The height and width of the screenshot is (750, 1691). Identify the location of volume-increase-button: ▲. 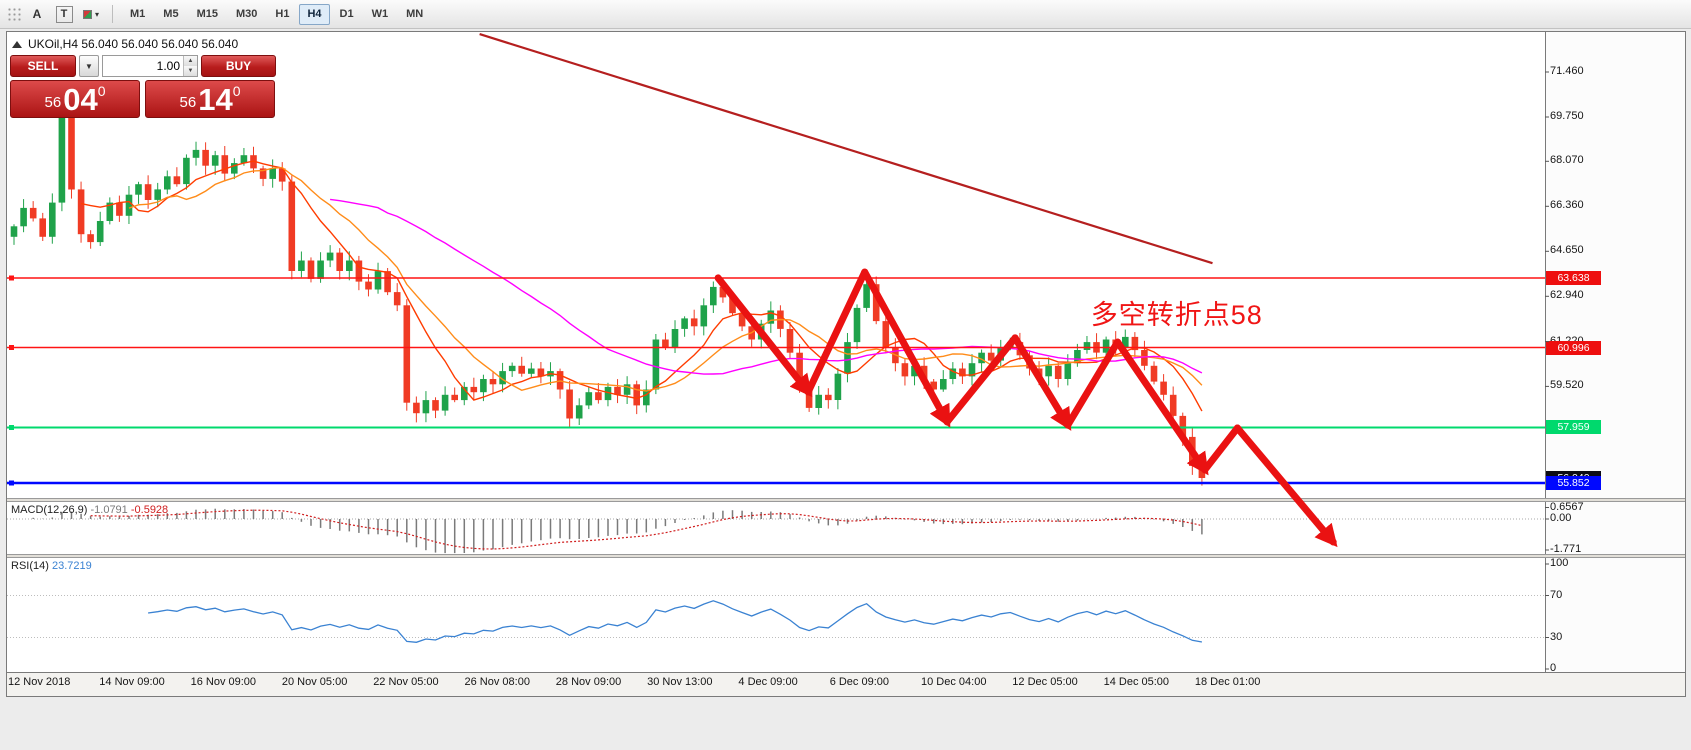
(190, 61).